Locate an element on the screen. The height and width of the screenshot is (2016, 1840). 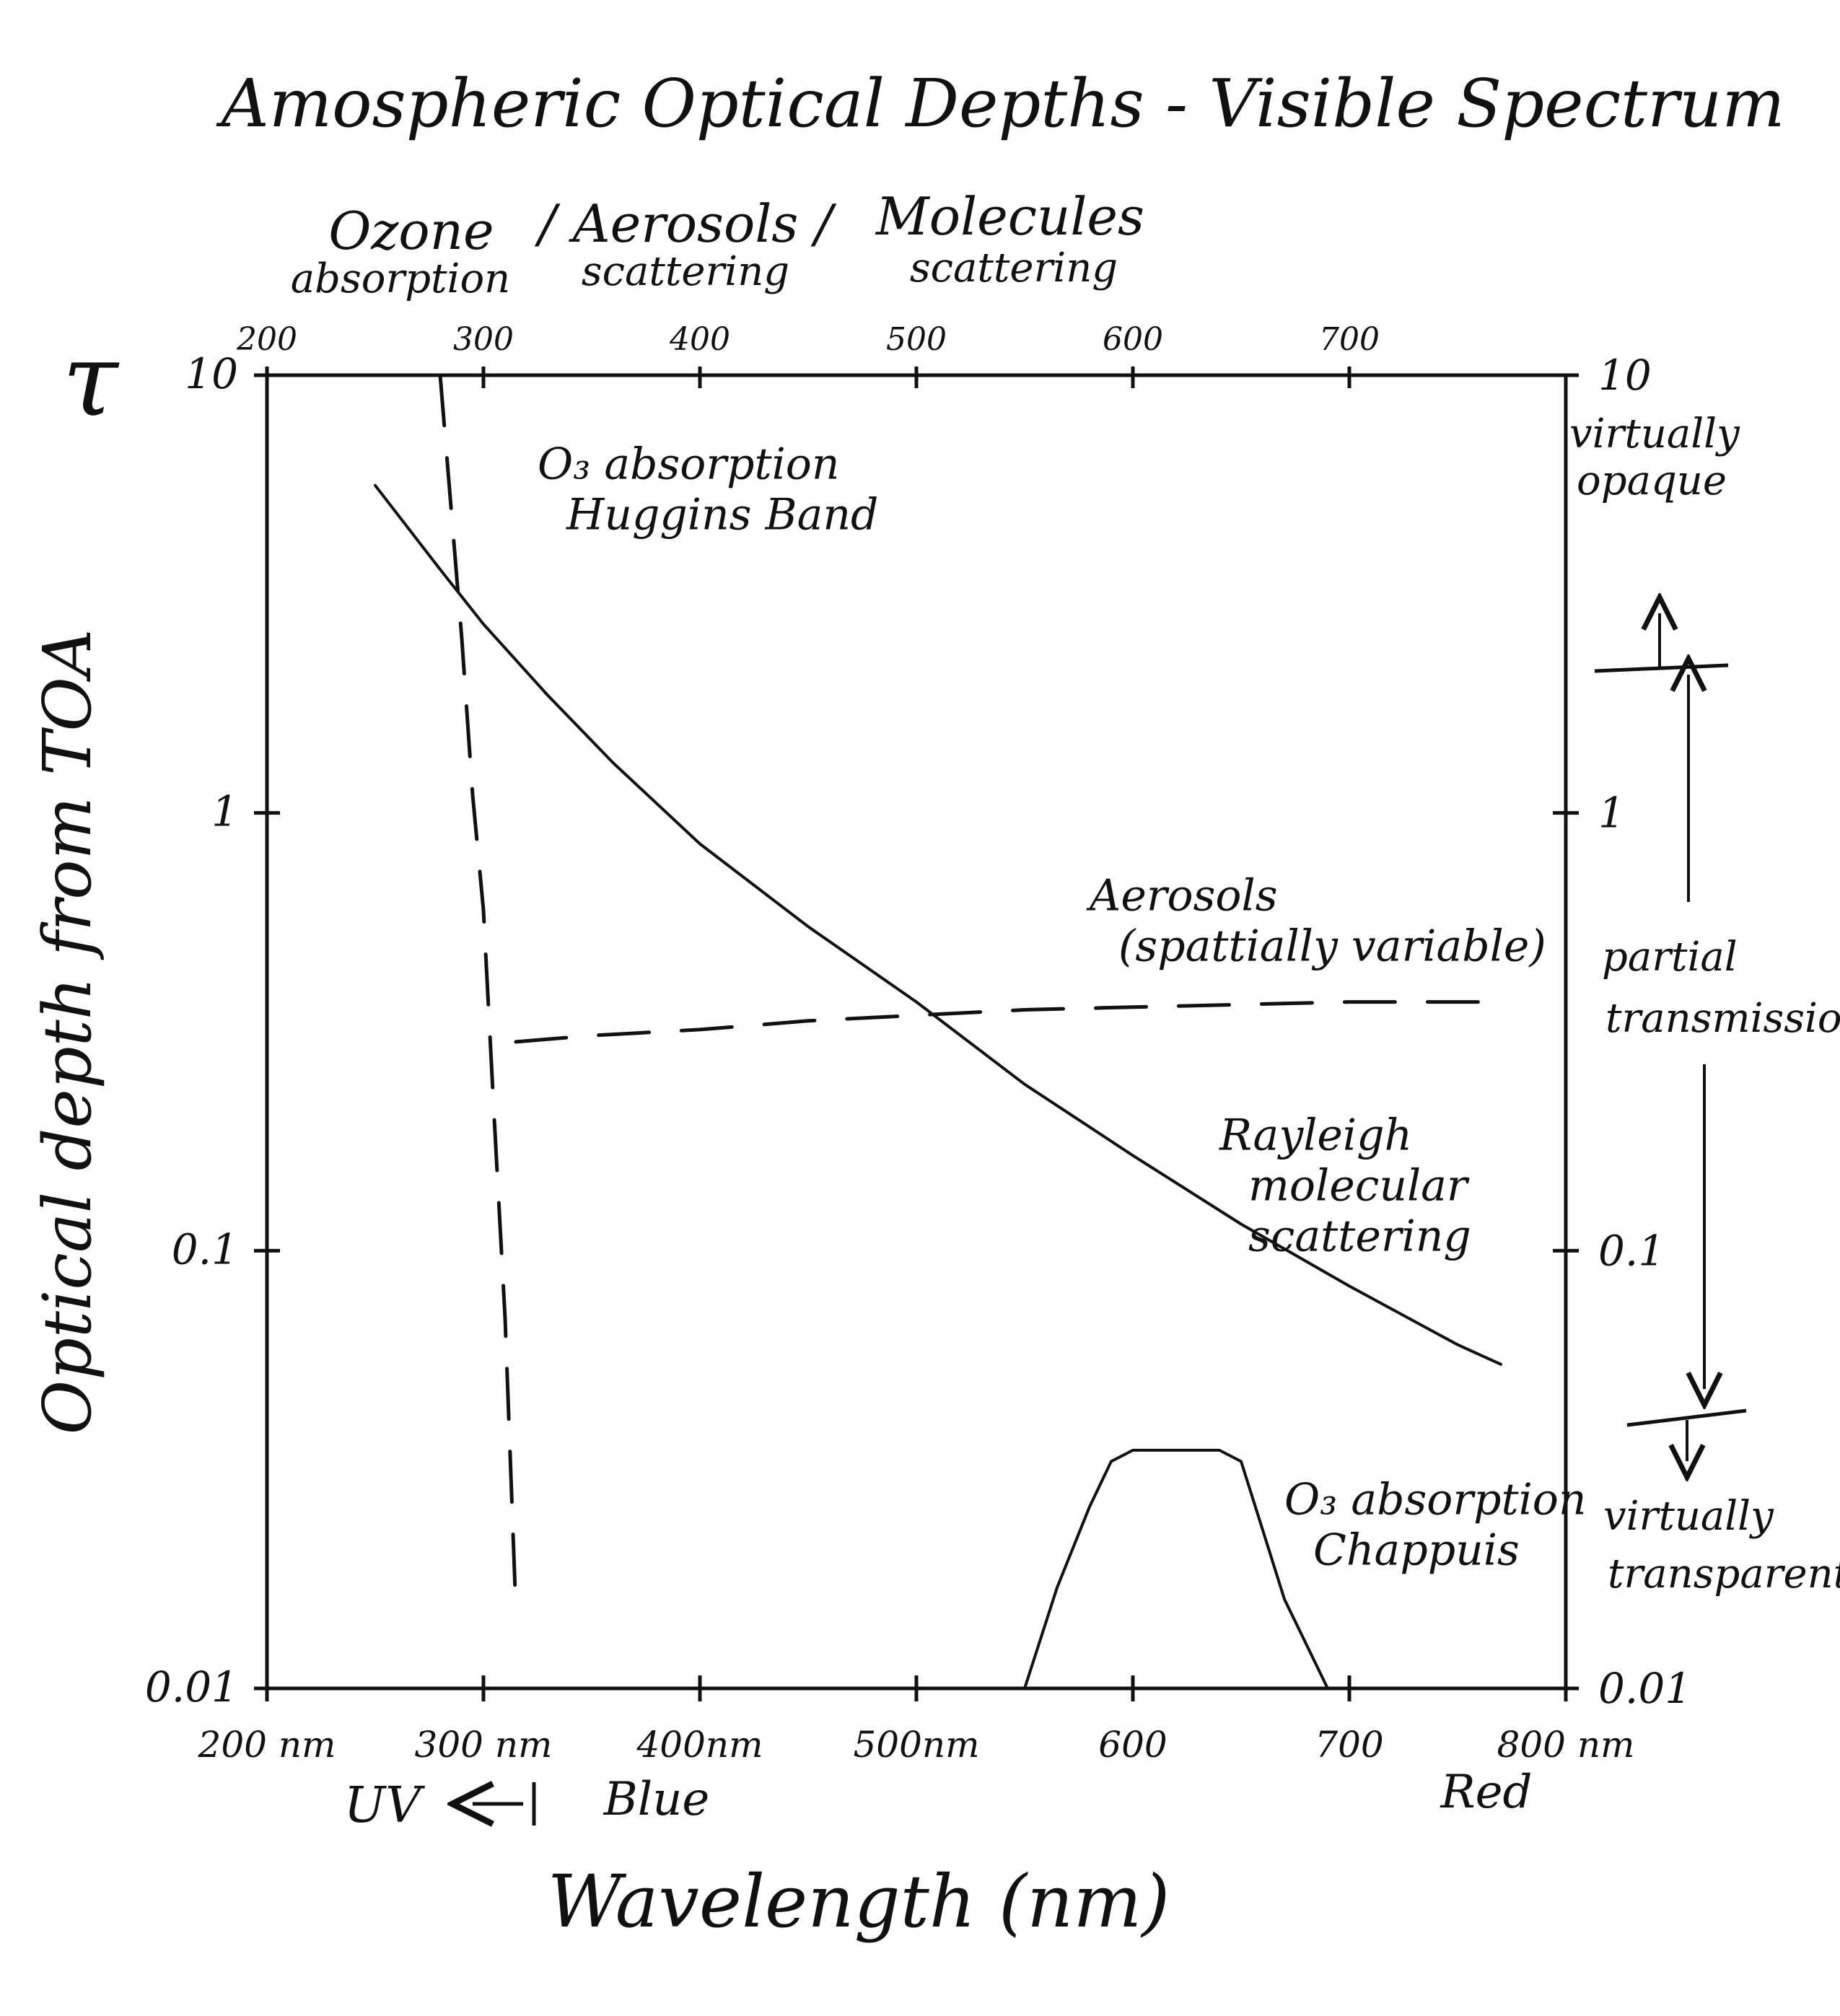
x-tick-label-bottom-0: 200 nm is located at coordinates (267, 1745).